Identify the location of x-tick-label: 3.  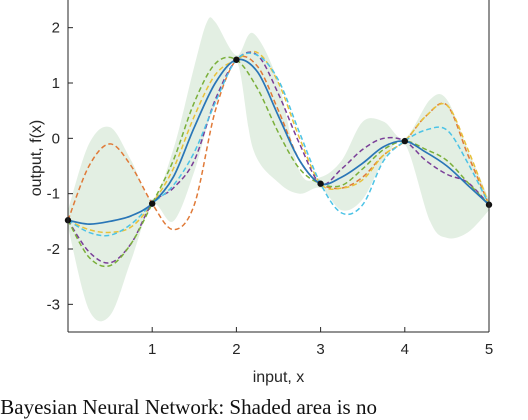
(320, 349).